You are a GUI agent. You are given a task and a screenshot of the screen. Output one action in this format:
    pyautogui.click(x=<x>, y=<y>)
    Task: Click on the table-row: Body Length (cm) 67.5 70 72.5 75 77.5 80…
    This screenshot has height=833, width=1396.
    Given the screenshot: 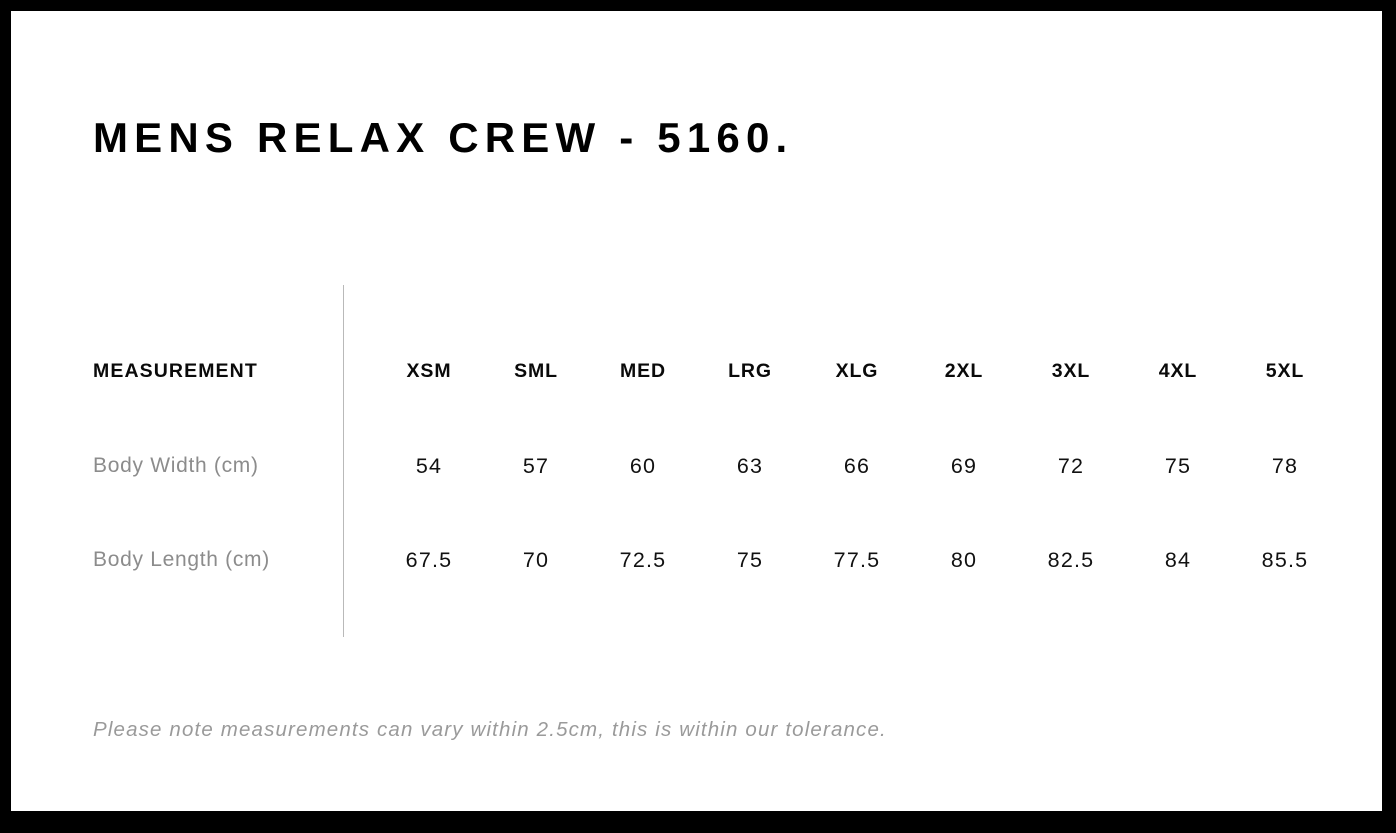 What is the action you would take?
    pyautogui.click(x=696, y=560)
    